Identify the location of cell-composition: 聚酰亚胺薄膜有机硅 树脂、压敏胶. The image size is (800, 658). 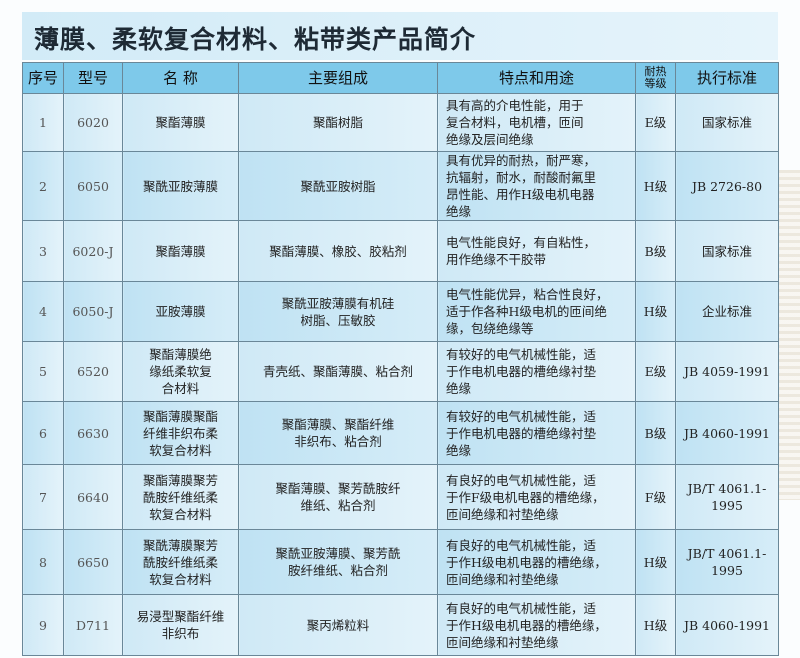
(338, 311).